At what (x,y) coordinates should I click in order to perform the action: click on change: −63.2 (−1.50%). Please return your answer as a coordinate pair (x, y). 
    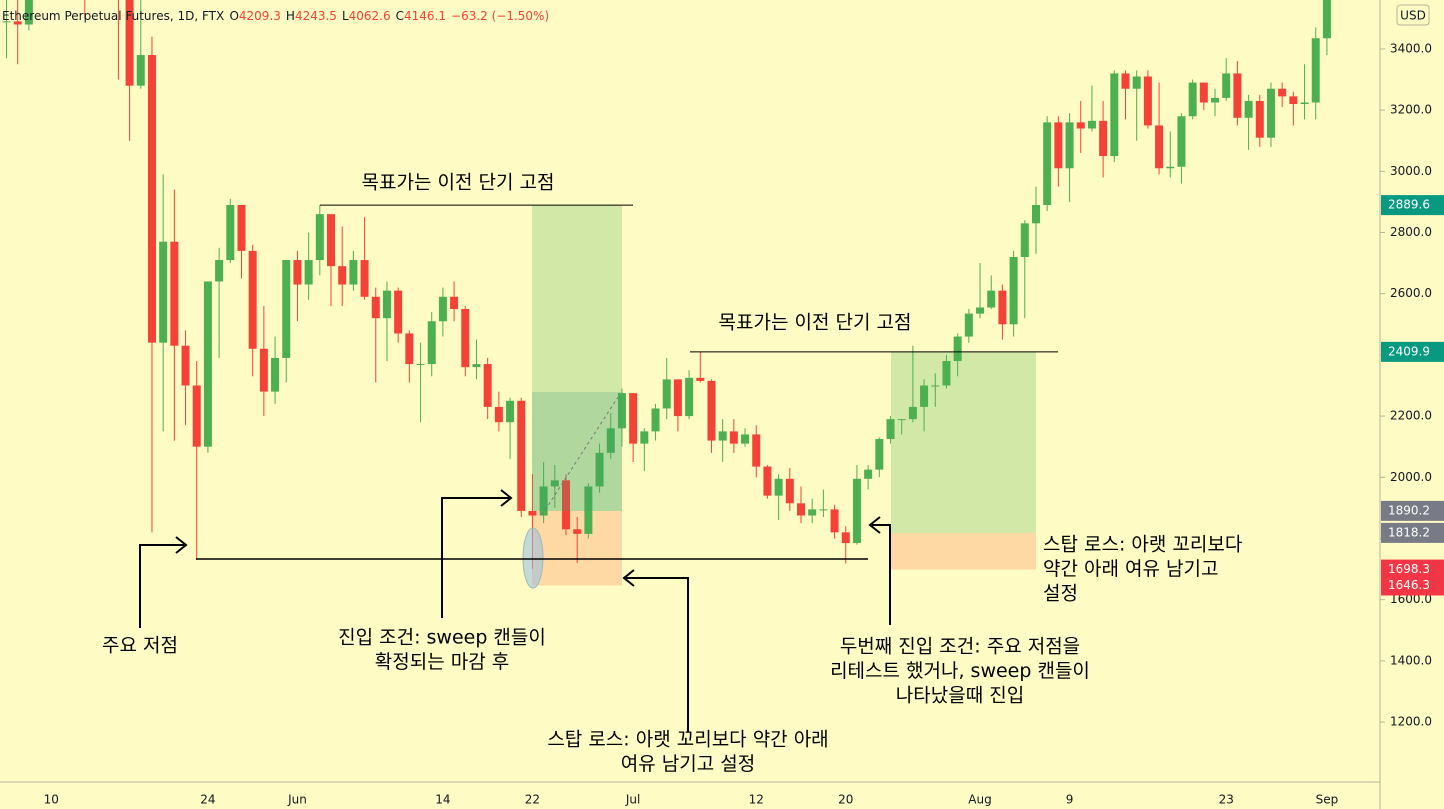
    Looking at the image, I should click on (500, 16).